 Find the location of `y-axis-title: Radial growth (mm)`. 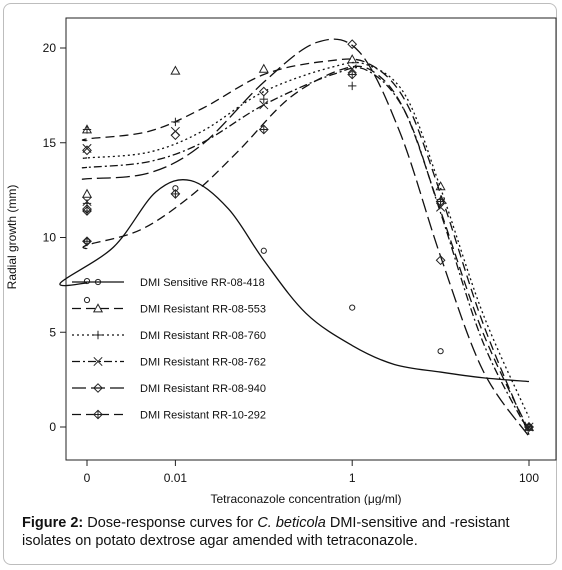

y-axis-title: Radial growth (mm) is located at coordinates (12, 237).